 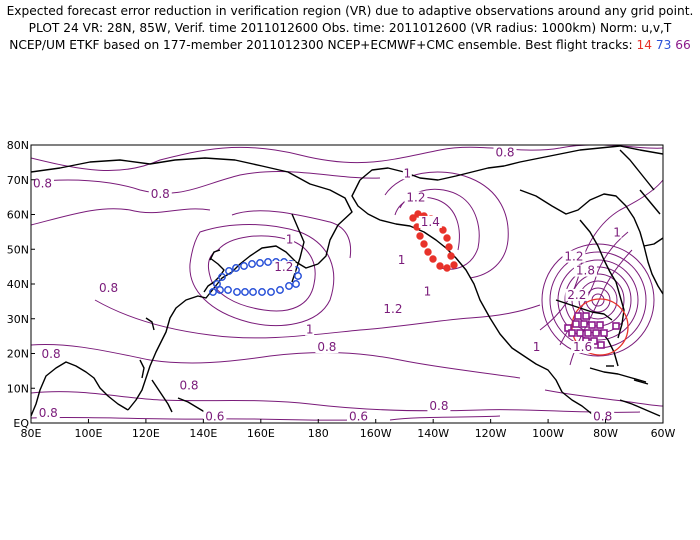 What do you see at coordinates (644, 45) in the screenshot?
I see `track-14-label: 14` at bounding box center [644, 45].